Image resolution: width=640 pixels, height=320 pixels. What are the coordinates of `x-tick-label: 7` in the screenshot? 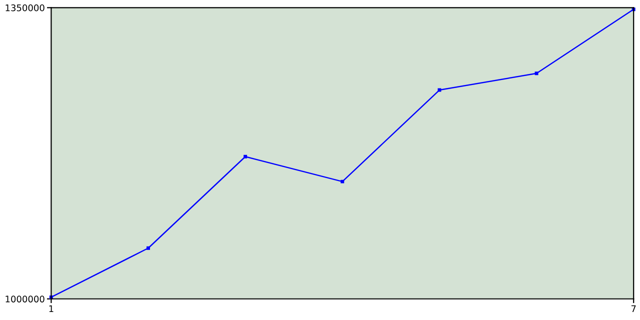 It's located at (633, 308).